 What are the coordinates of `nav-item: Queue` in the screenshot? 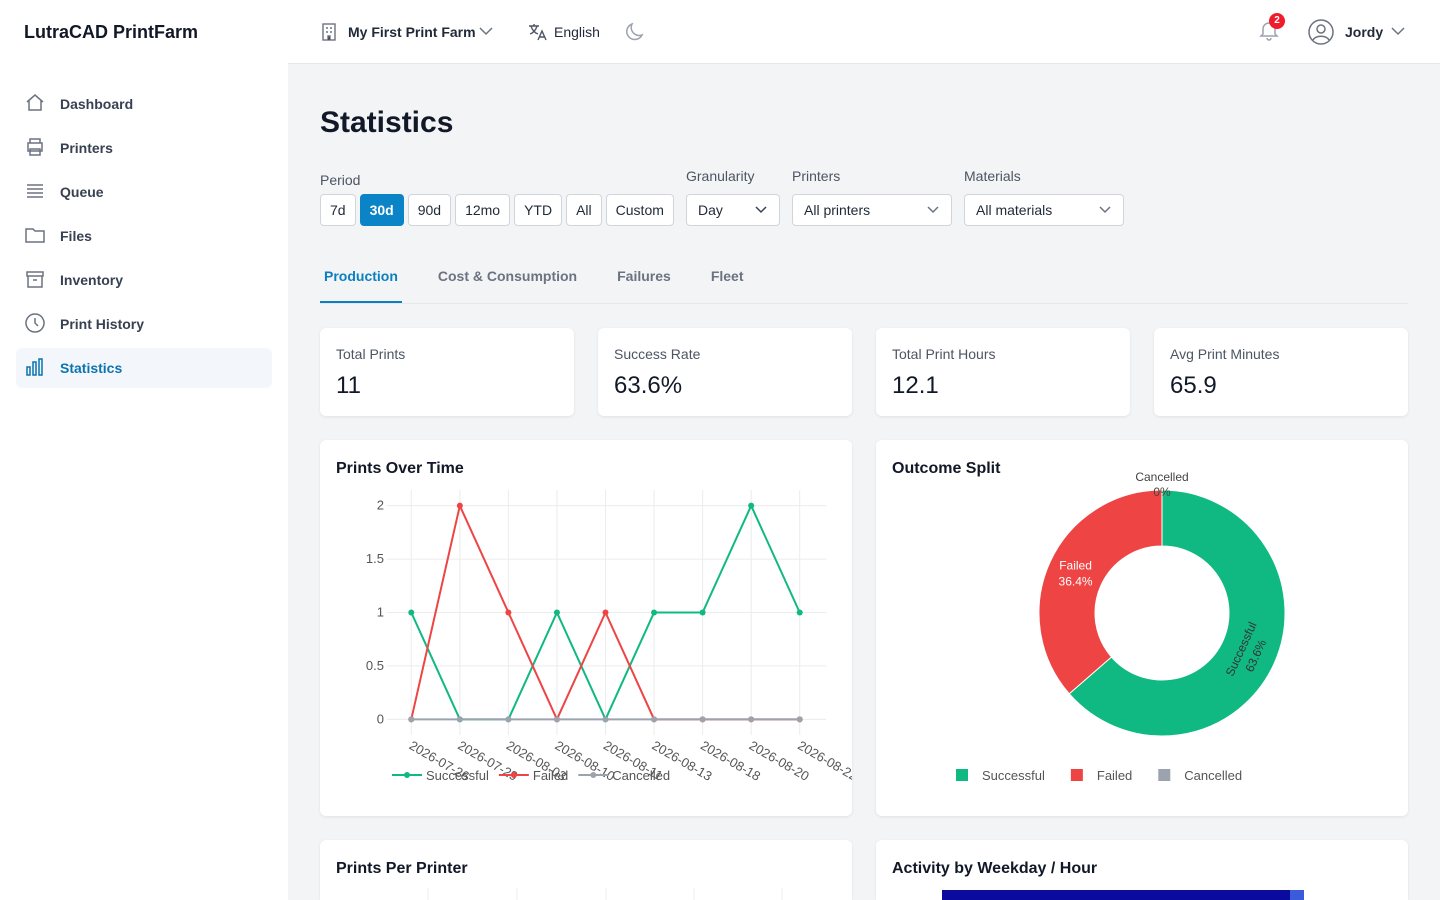 It's located at (144, 192).